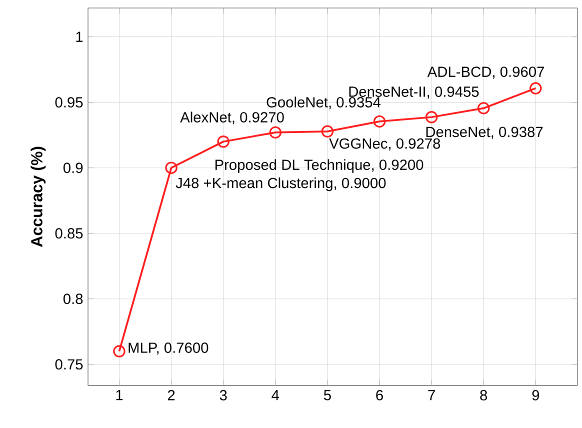  Describe the element at coordinates (168, 348) in the screenshot. I see `annotation: MLP, 0.7600` at that location.